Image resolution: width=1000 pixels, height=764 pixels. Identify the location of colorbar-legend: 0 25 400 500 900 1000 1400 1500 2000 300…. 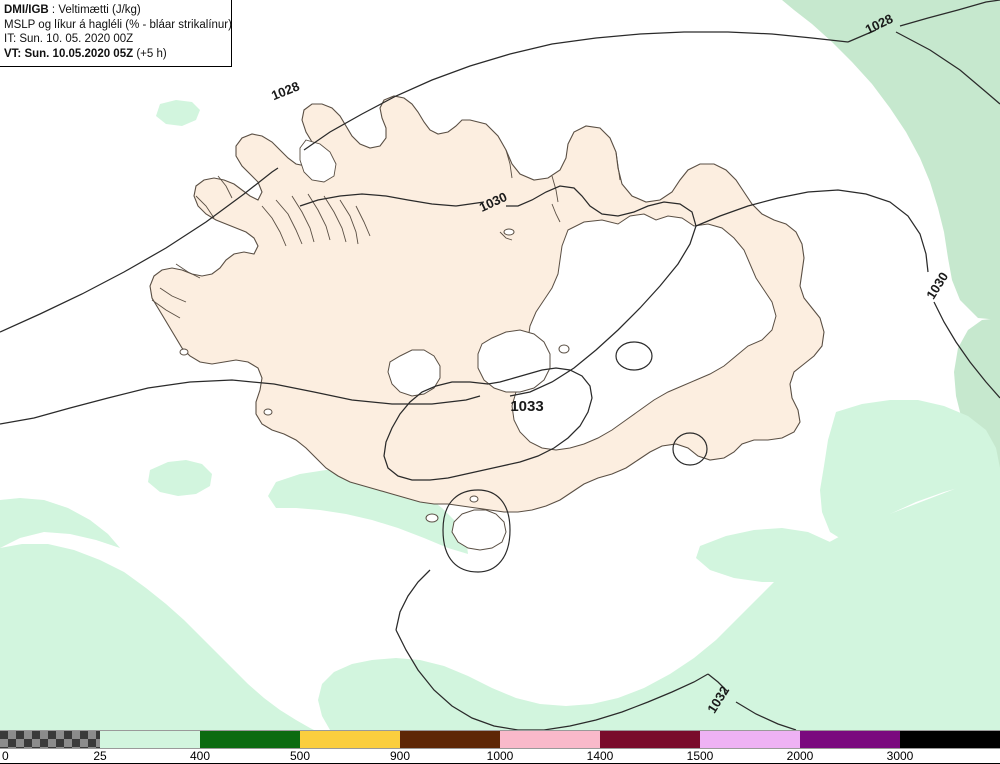
(500, 747).